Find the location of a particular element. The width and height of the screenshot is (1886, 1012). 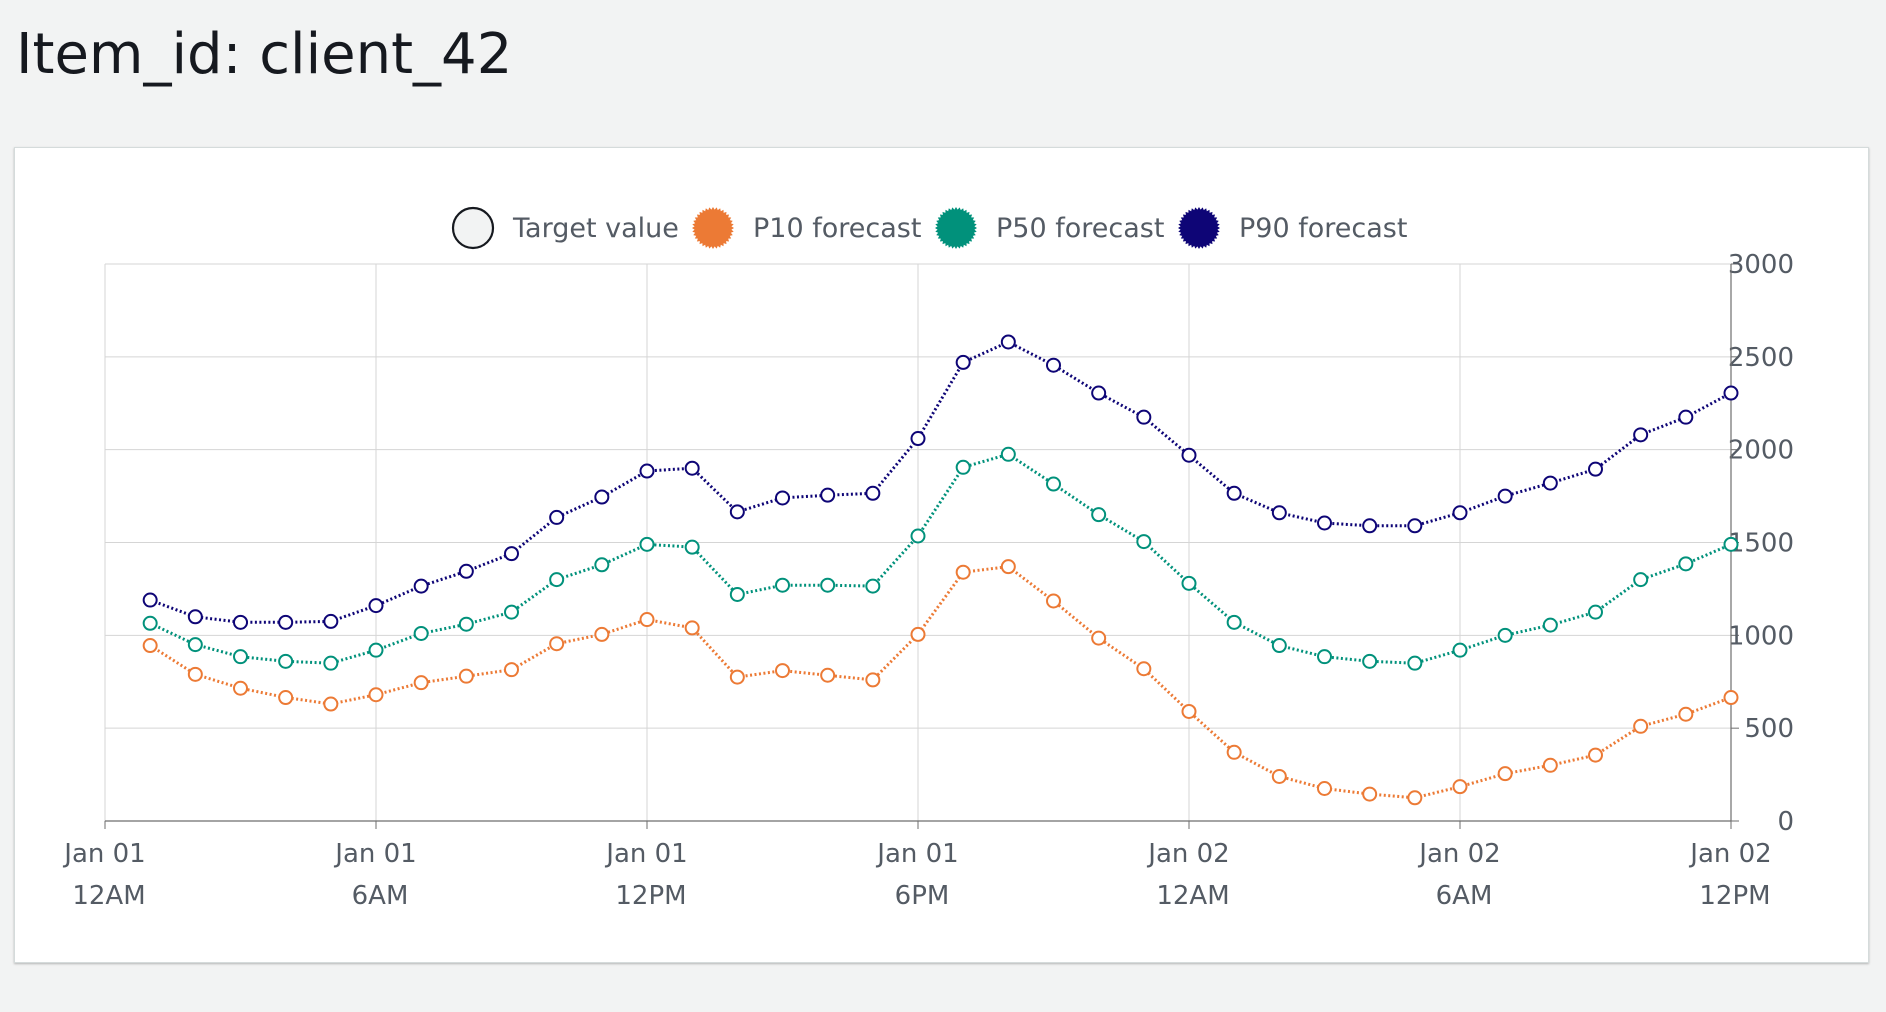

x-tick-label-time: 6PM is located at coordinates (922, 896).